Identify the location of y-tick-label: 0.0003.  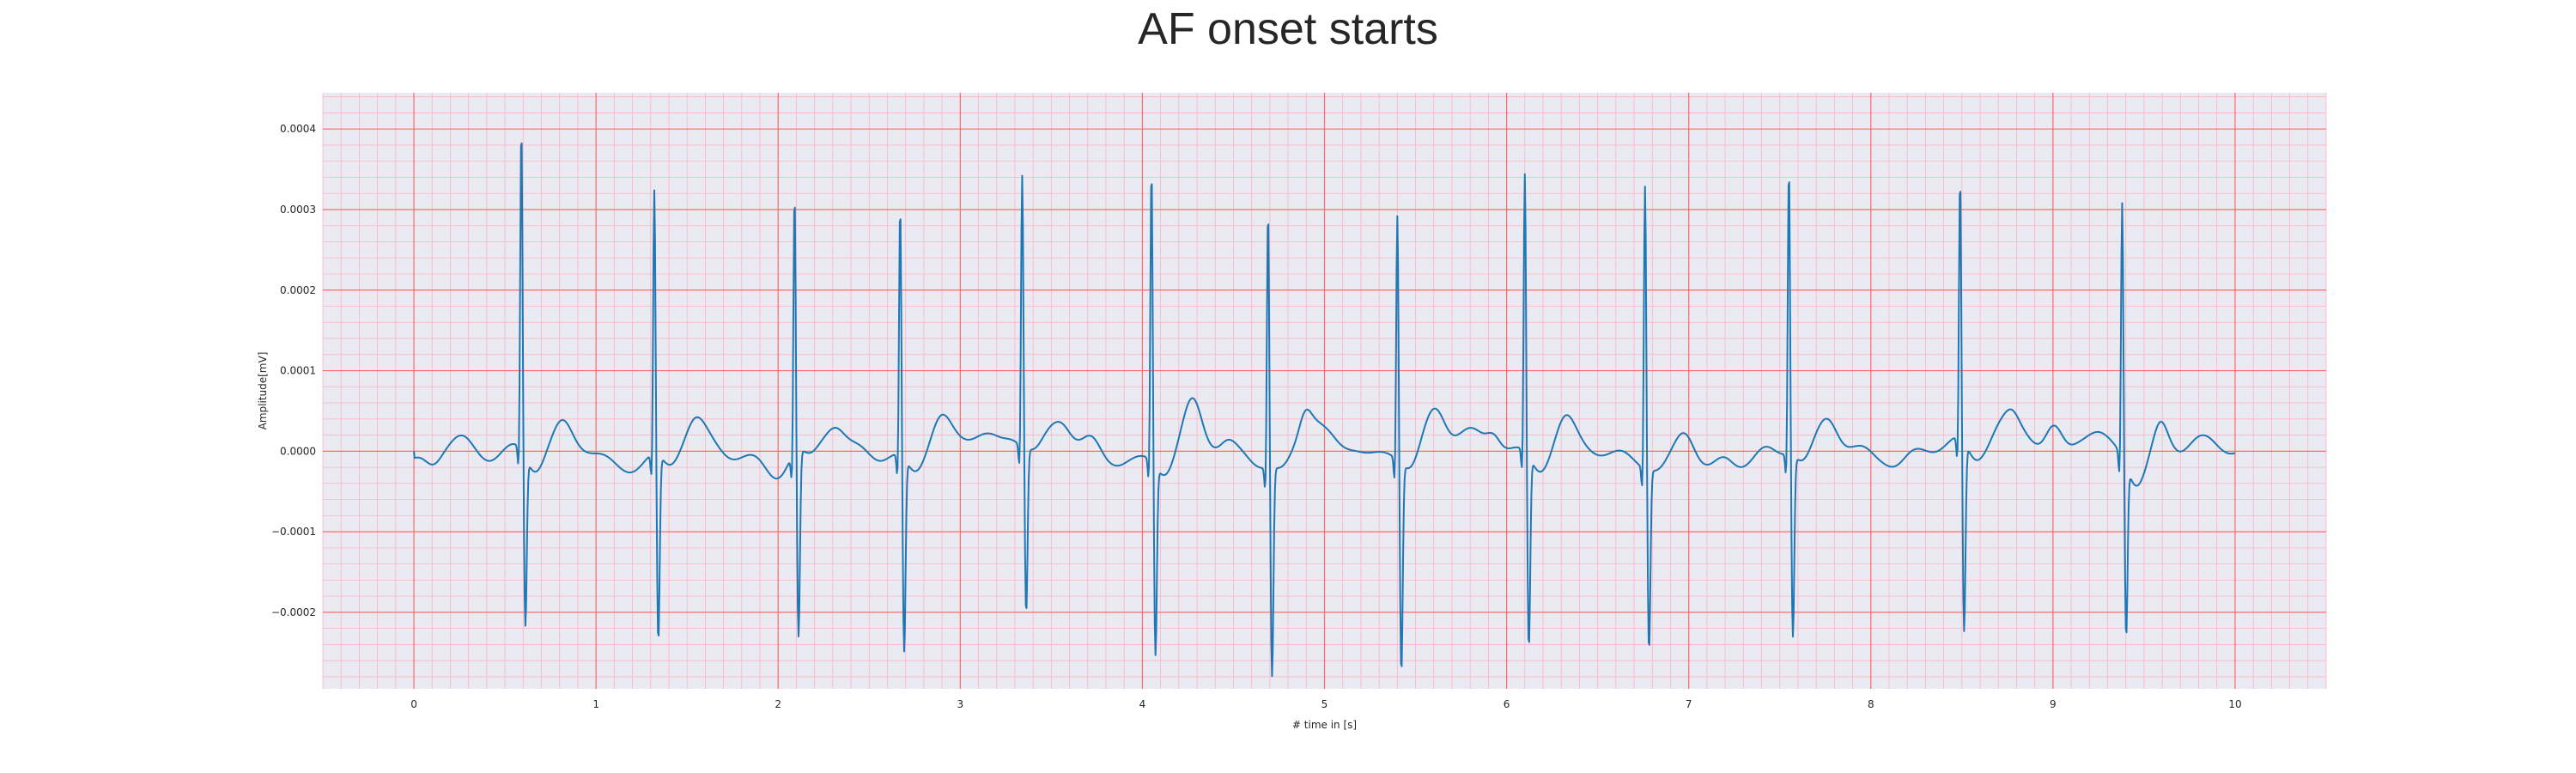
(298, 210).